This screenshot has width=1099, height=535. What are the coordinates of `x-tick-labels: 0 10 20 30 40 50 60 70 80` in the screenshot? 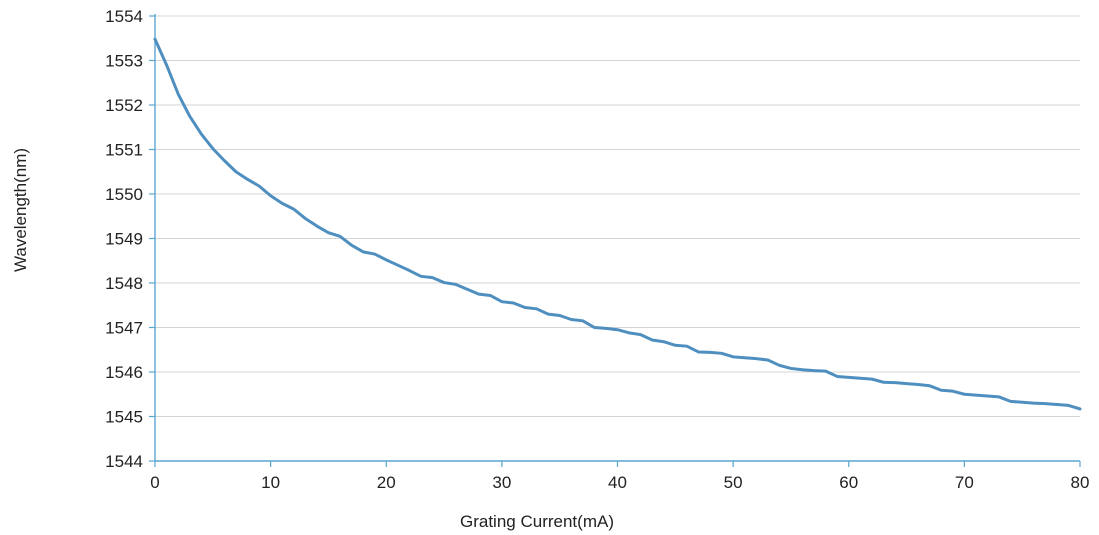 It's located at (619, 482).